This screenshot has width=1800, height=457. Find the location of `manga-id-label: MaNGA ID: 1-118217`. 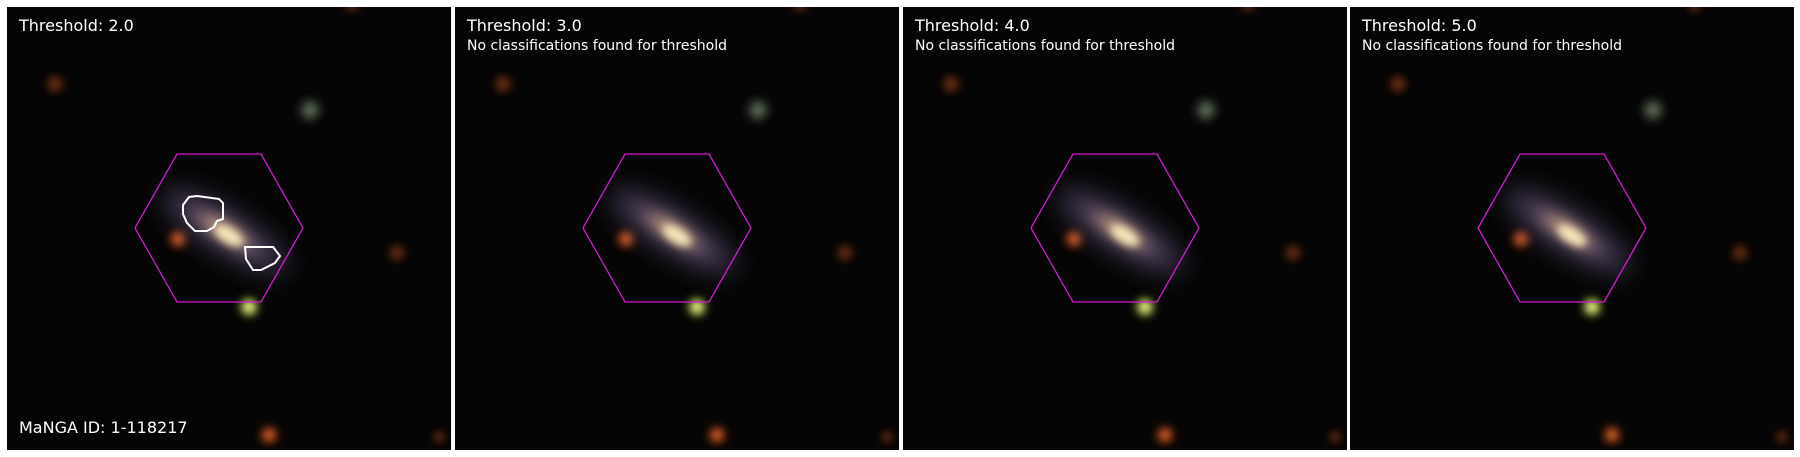

manga-id-label: MaNGA ID: 1-118217 is located at coordinates (103, 427).